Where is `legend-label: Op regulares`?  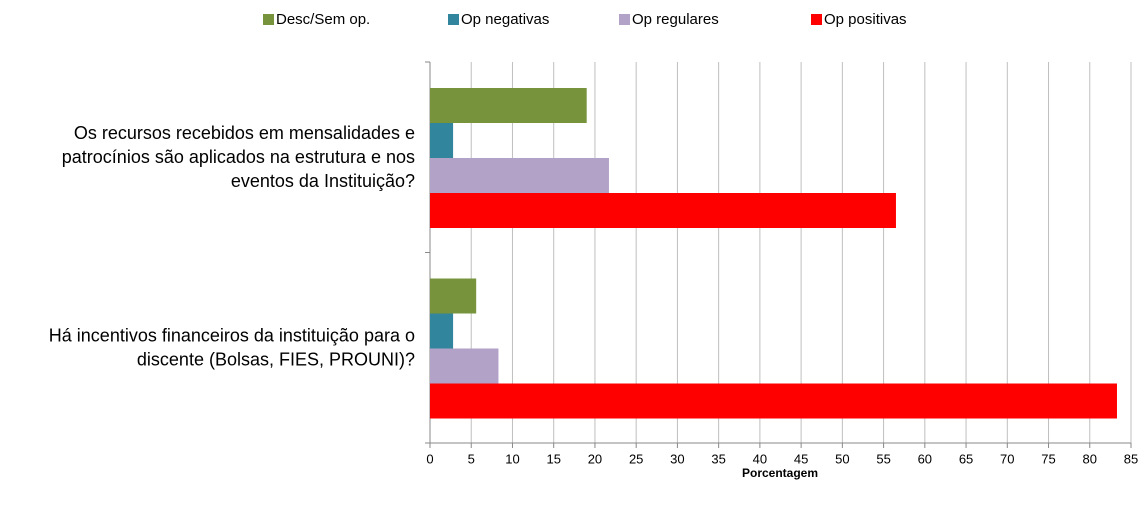
legend-label: Op regulares is located at coordinates (675, 19).